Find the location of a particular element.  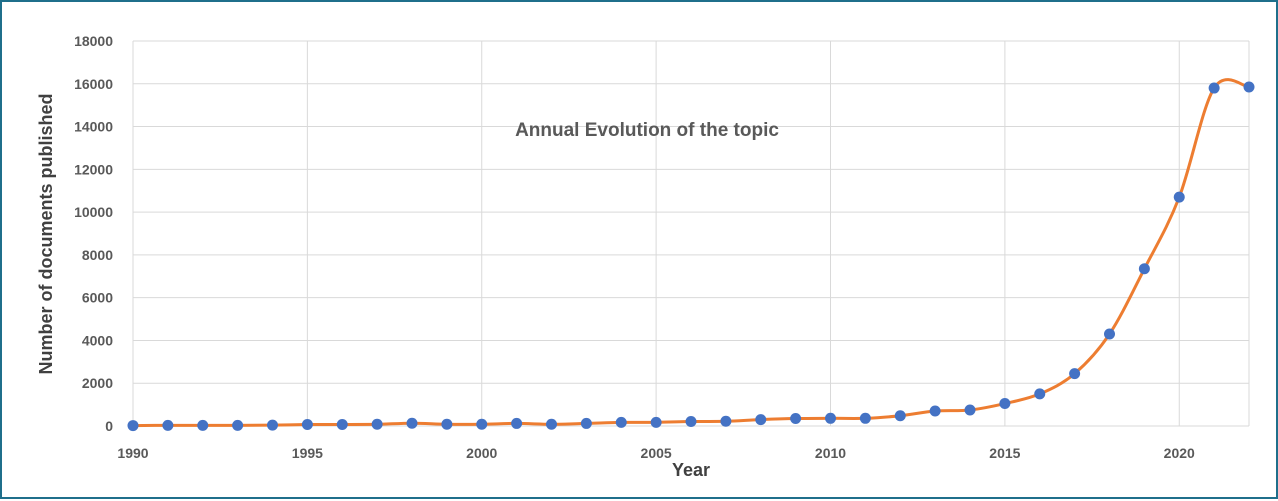

x-tick-label: 1990 is located at coordinates (132, 453).